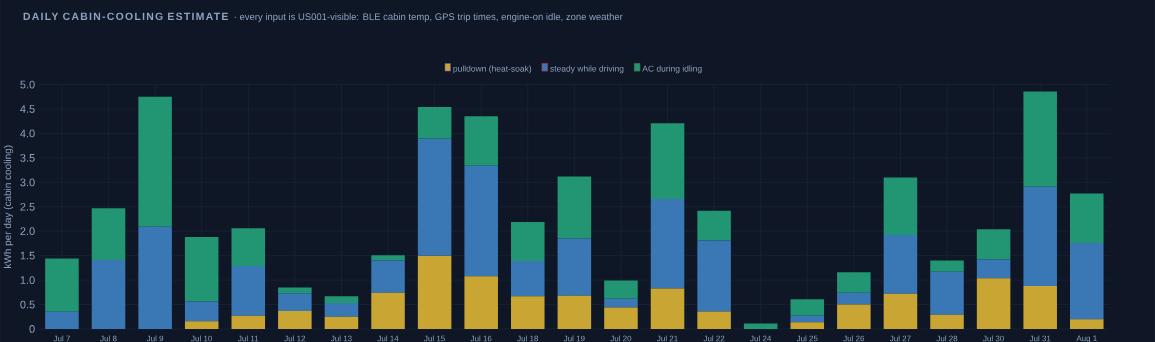  Describe the element at coordinates (27, 255) in the screenshot. I see `y-tick-label: 1.5` at that location.